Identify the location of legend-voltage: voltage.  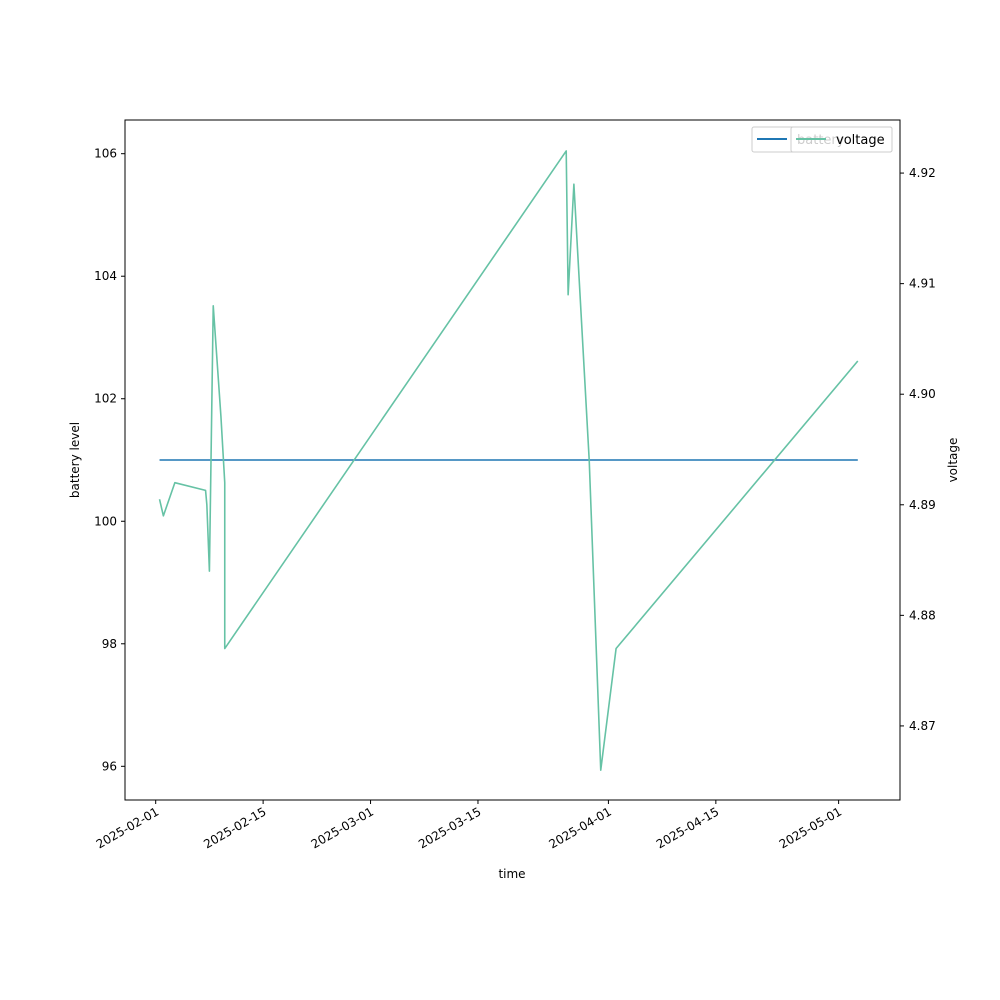
(841, 139).